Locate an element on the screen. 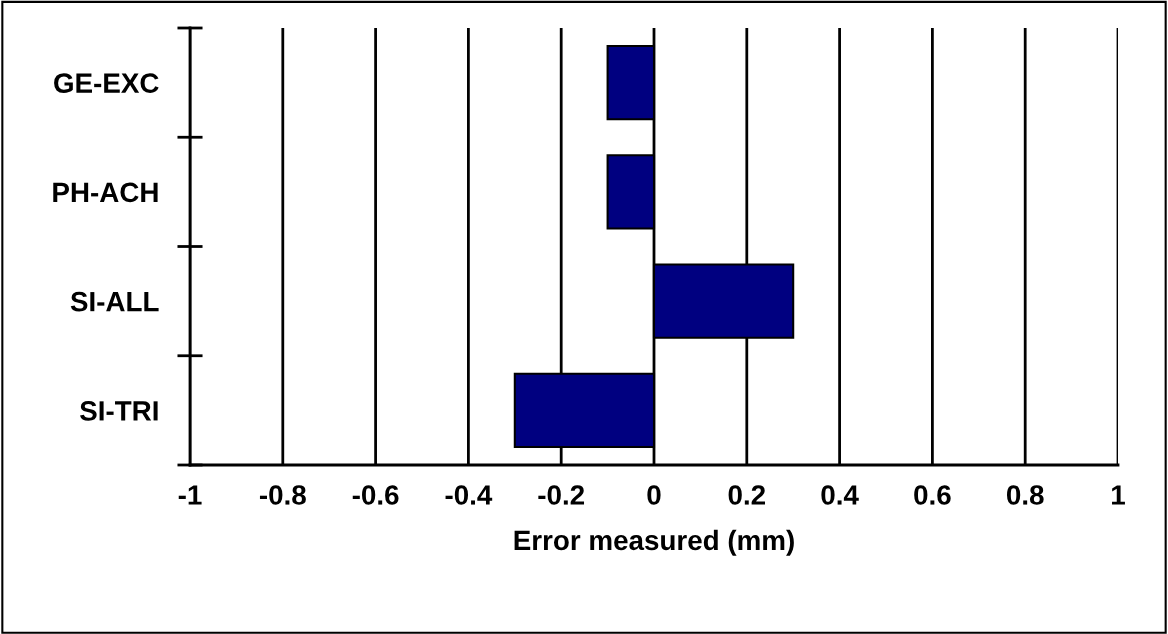 The height and width of the screenshot is (634, 1168). x-tick-label: -0.4 is located at coordinates (469, 495).